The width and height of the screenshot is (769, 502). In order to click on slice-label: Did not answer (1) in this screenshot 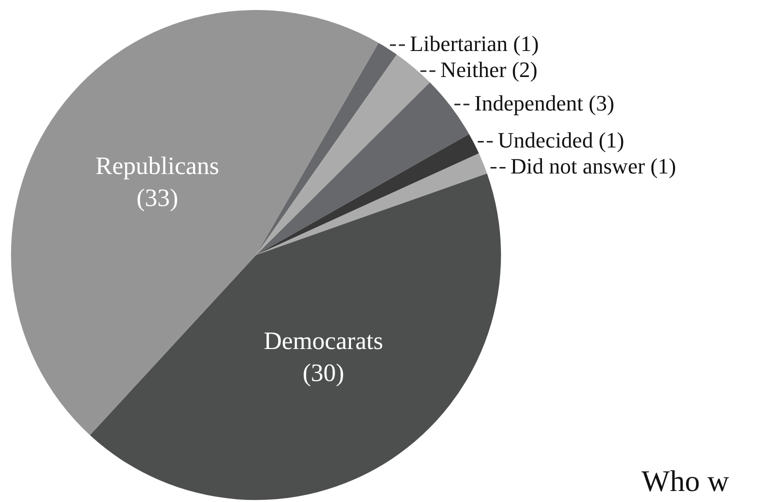, I will do `click(593, 166)`.